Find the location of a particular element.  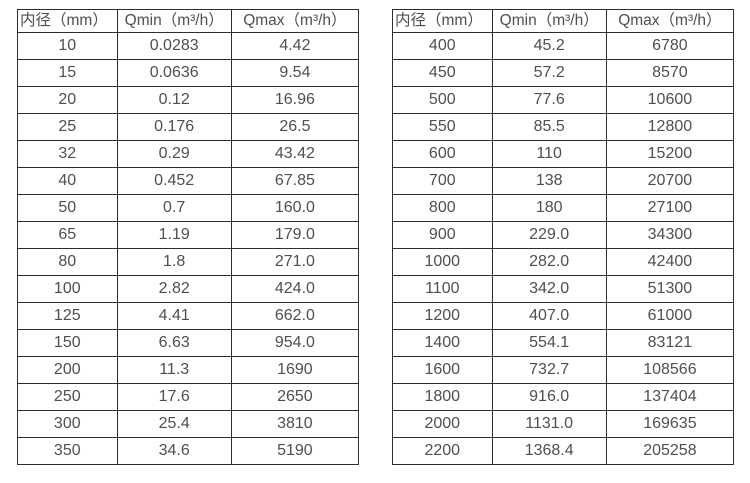

table-cell: 125 is located at coordinates (67, 316).